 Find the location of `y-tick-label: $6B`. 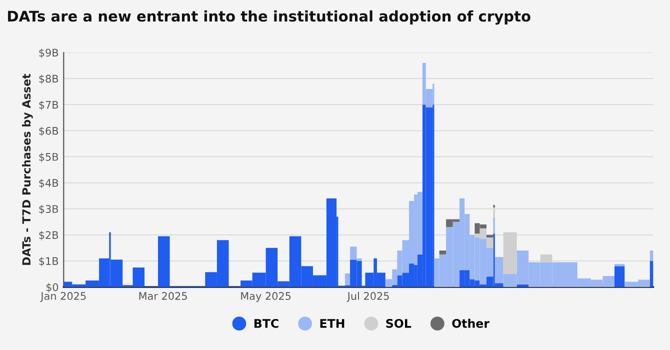

y-tick-label: $6B is located at coordinates (48, 131).